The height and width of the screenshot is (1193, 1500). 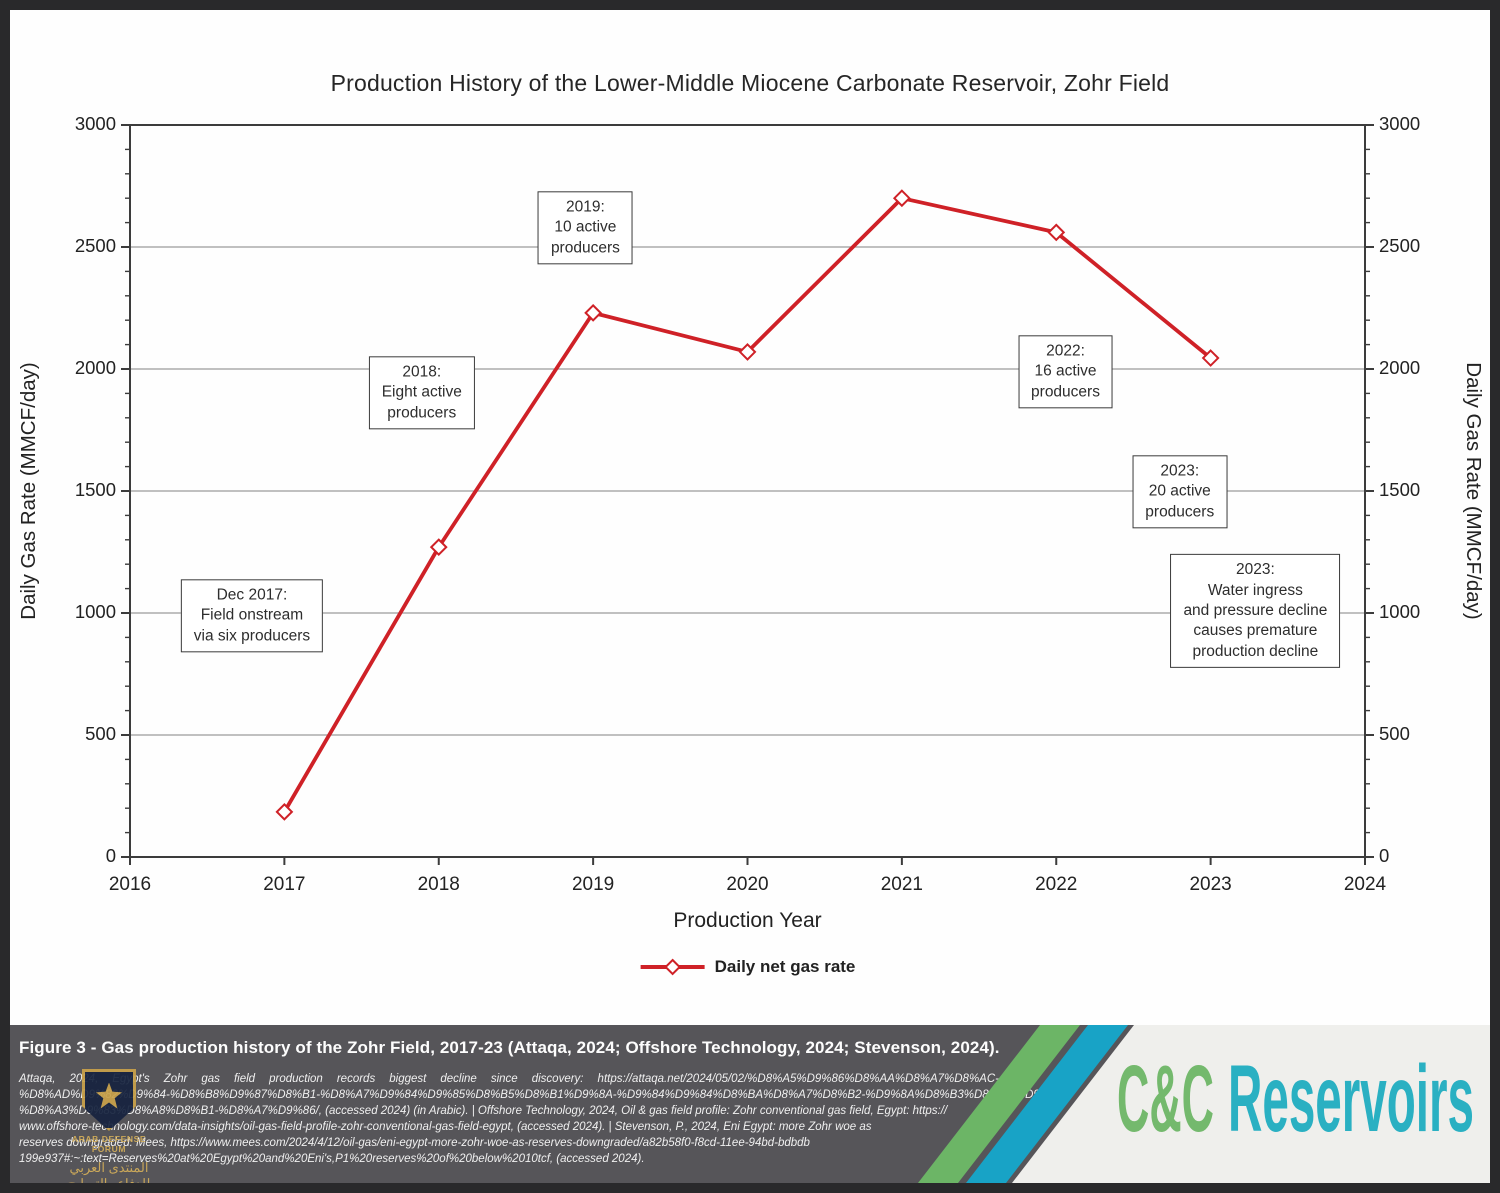 I want to click on svg-text: 2018, so click(x=439, y=884).